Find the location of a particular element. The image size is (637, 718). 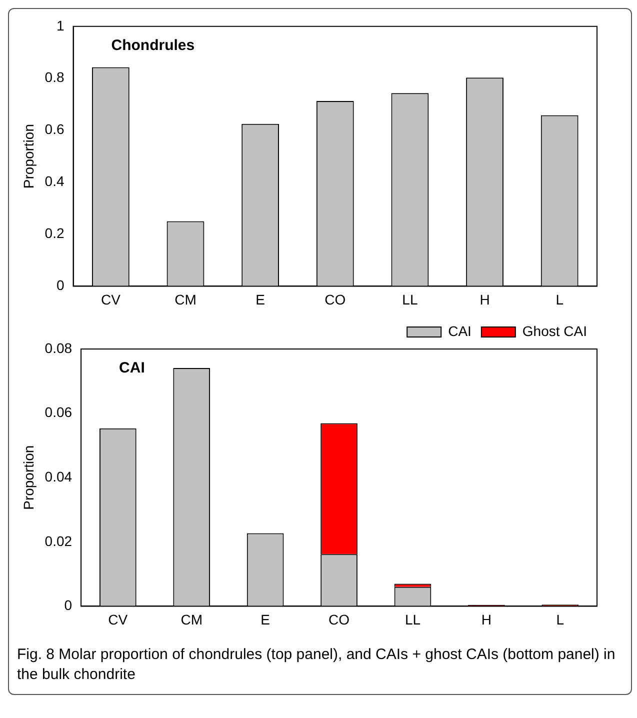

caption: Fig. 8 Molar proportion of chondrules (top panel), and CAIs + ghost CAIs (bottom panel) in the bulk chondrite is located at coordinates (316, 665).